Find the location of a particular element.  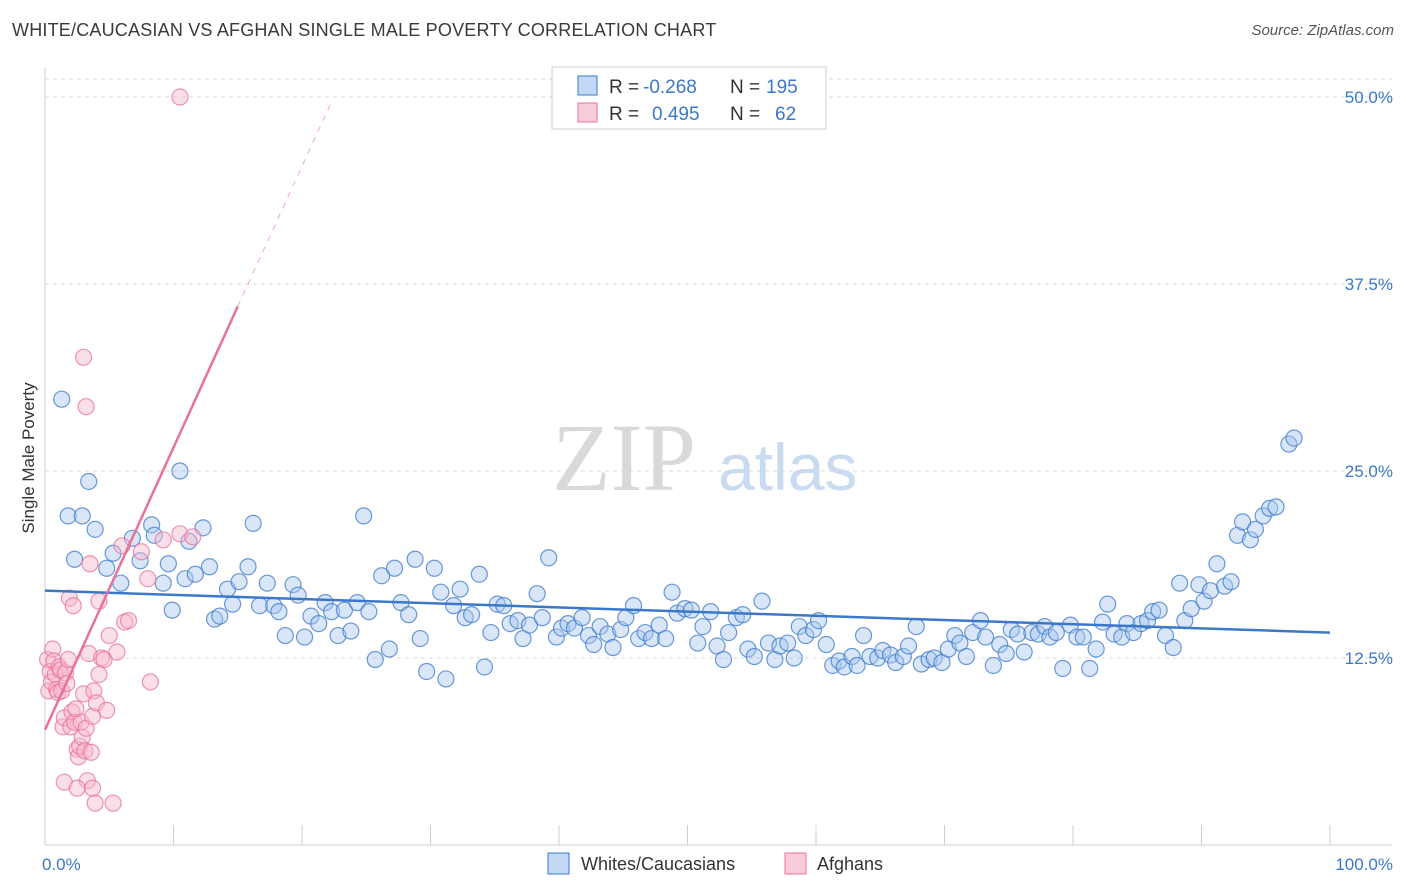

afghans-trend-extension is located at coordinates (284, 205).